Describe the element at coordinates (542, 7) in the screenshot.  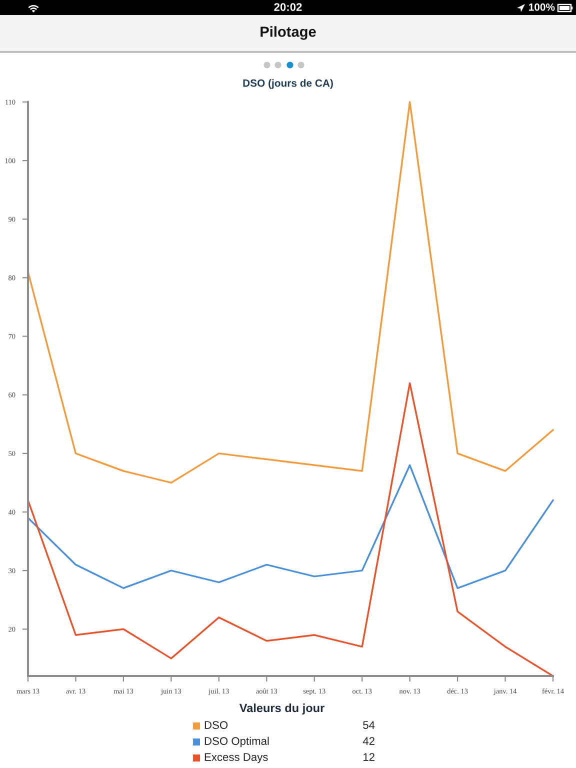
I see `text: 100%` at that location.